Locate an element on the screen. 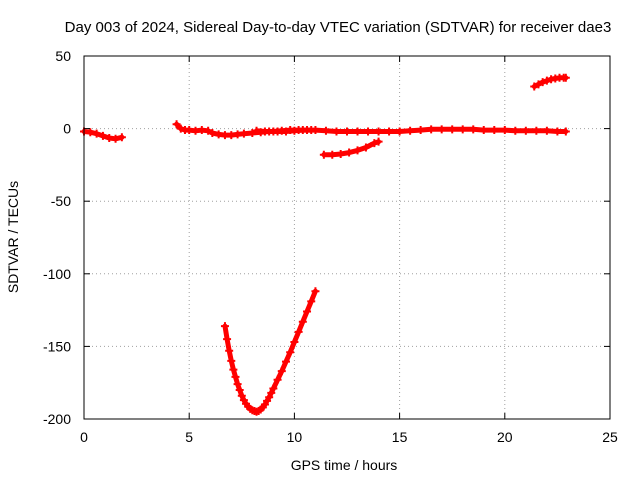 This screenshot has width=640, height=480. y-tick-label: 50 is located at coordinates (63, 56).